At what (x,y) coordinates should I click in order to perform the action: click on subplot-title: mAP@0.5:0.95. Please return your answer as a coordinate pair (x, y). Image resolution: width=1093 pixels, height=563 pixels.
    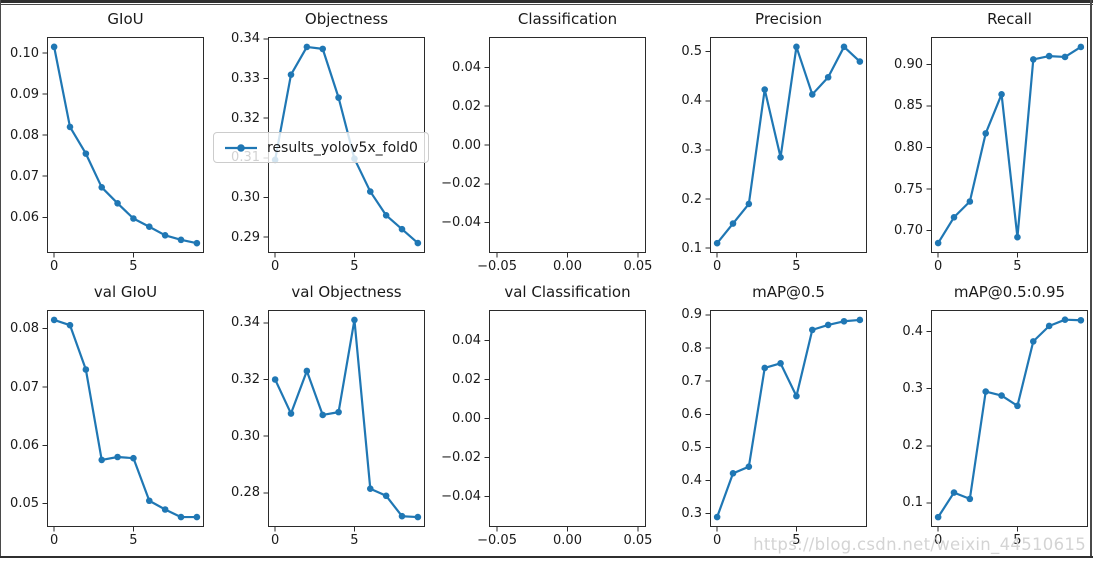
    Looking at the image, I should click on (1009, 292).